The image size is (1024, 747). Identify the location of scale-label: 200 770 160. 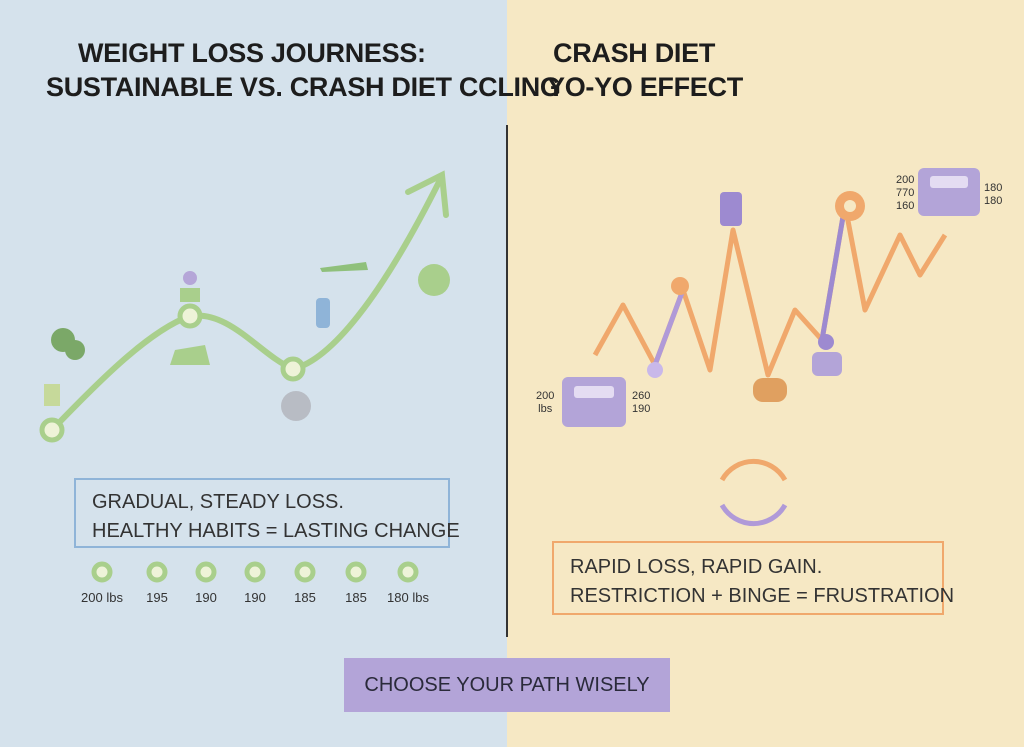
(905, 193).